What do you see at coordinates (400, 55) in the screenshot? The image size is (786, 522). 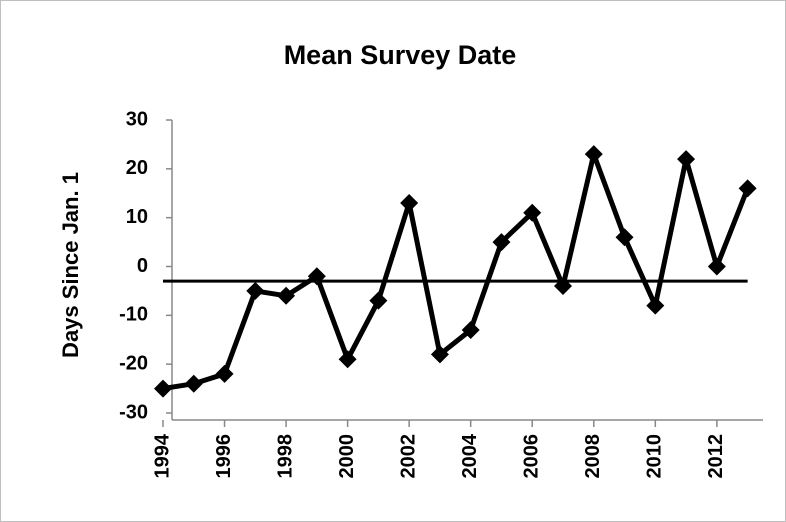 I see `chart-title: Mean Survey Date` at bounding box center [400, 55].